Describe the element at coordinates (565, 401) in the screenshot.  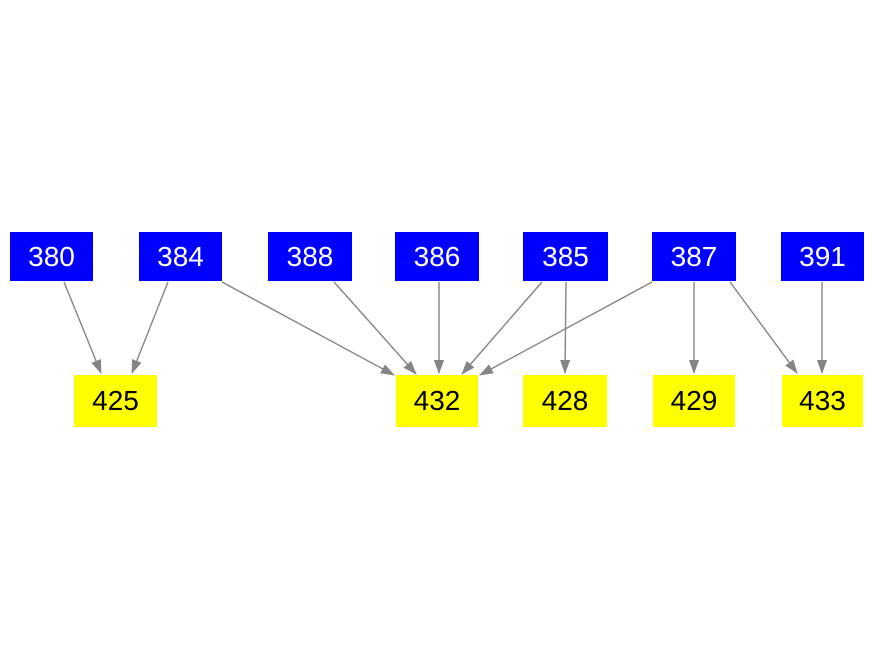
I see `node-428: 428` at that location.